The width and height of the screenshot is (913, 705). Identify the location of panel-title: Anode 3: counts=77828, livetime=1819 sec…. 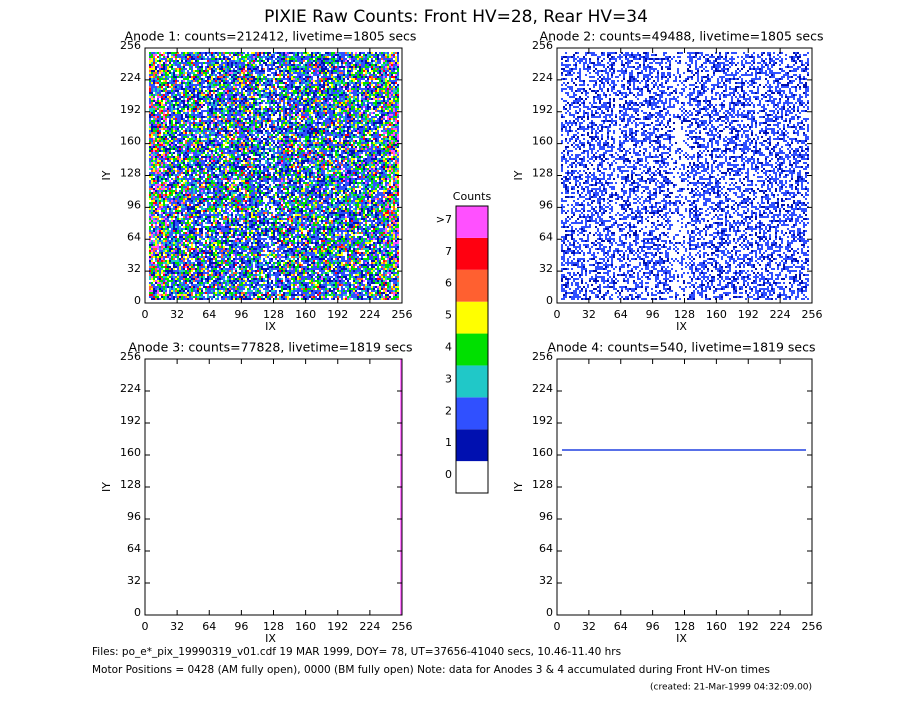
(271, 347).